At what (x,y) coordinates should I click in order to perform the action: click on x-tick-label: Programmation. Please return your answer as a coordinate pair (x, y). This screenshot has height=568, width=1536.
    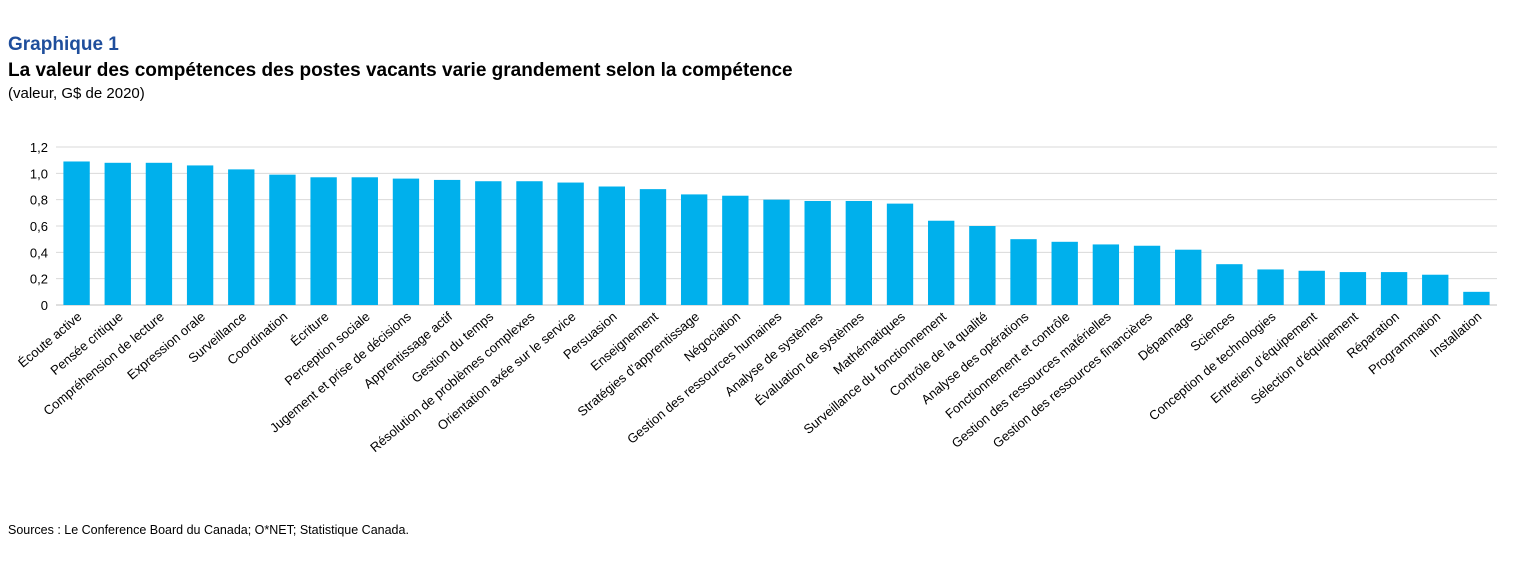
    Looking at the image, I should click on (1404, 343).